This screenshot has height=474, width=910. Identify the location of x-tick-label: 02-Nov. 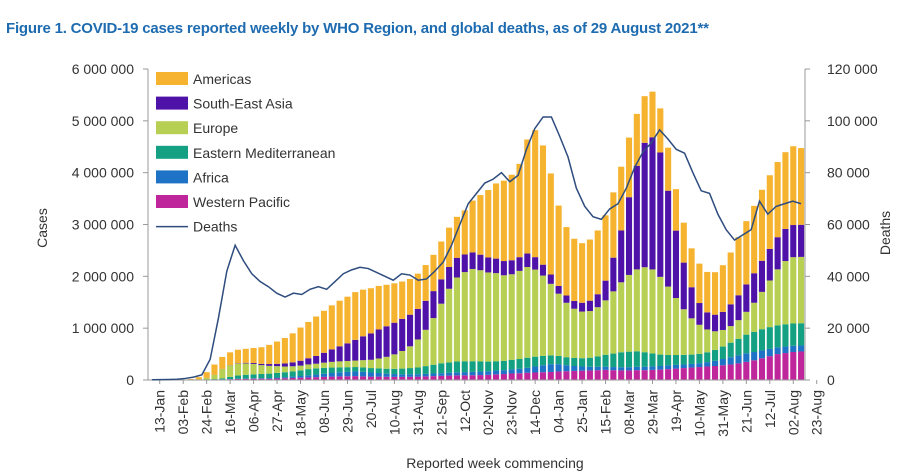
(488, 412).